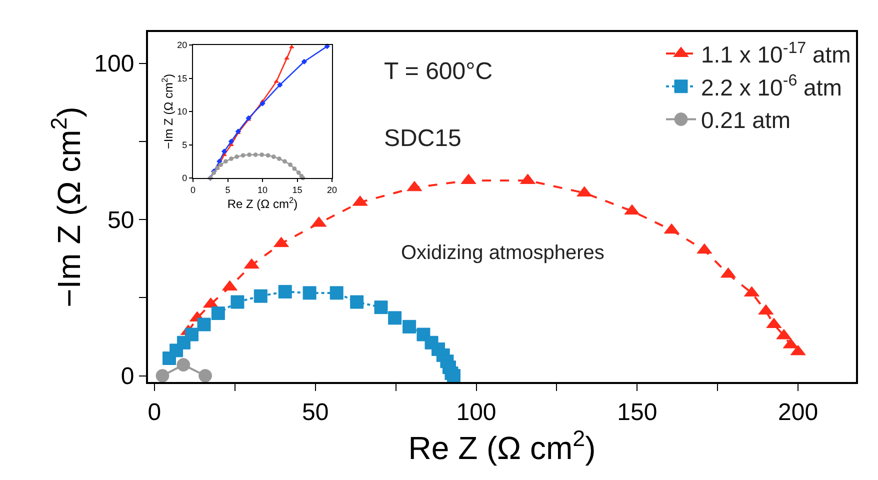 The image size is (878, 480). What do you see at coordinates (502, 253) in the screenshot?
I see `annotation: Oxidizing atmospheres` at bounding box center [502, 253].